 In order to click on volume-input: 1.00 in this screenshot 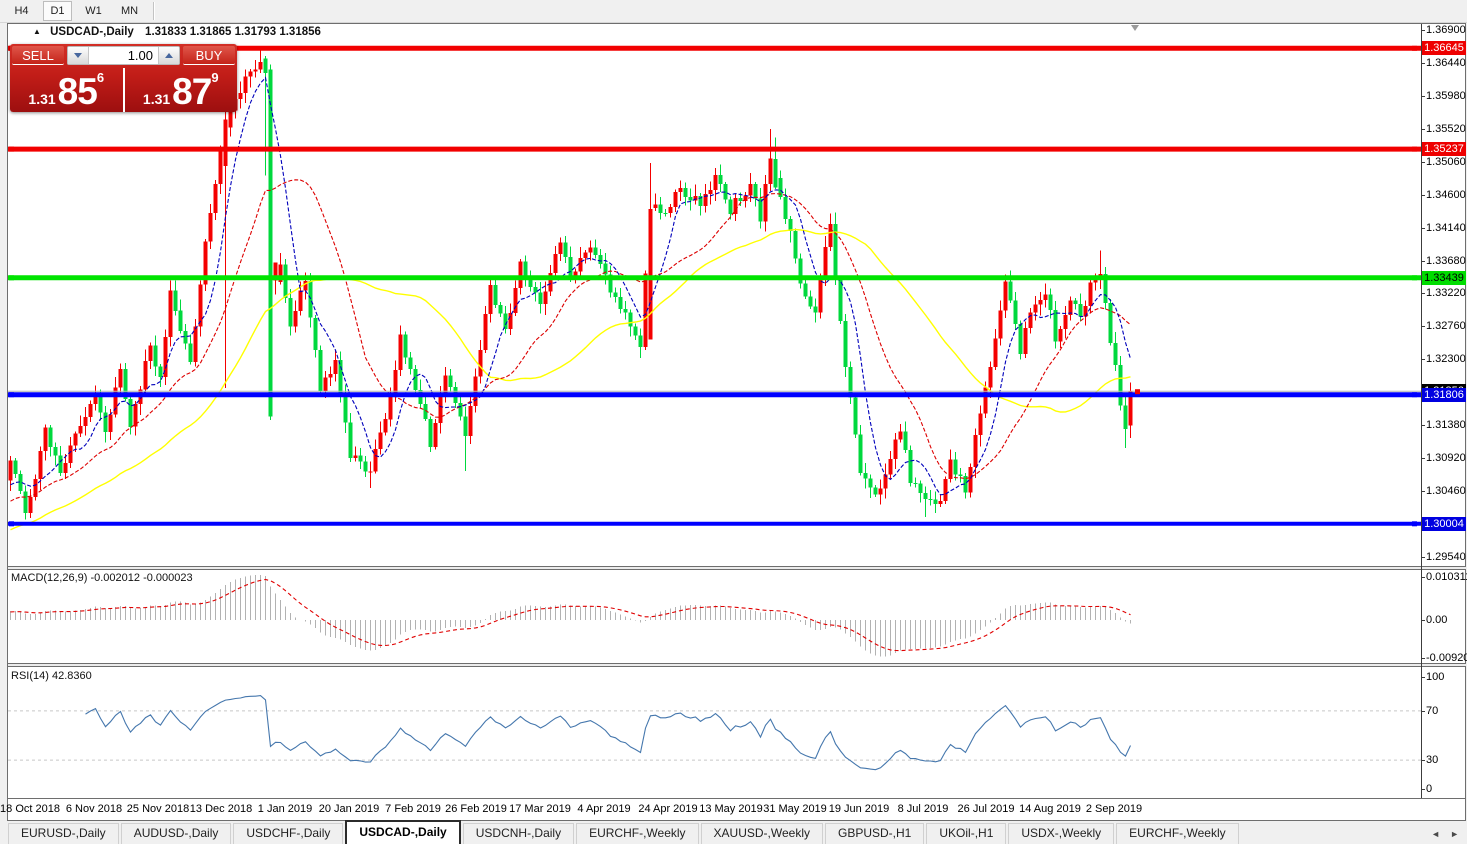, I will do `click(140, 55)`.